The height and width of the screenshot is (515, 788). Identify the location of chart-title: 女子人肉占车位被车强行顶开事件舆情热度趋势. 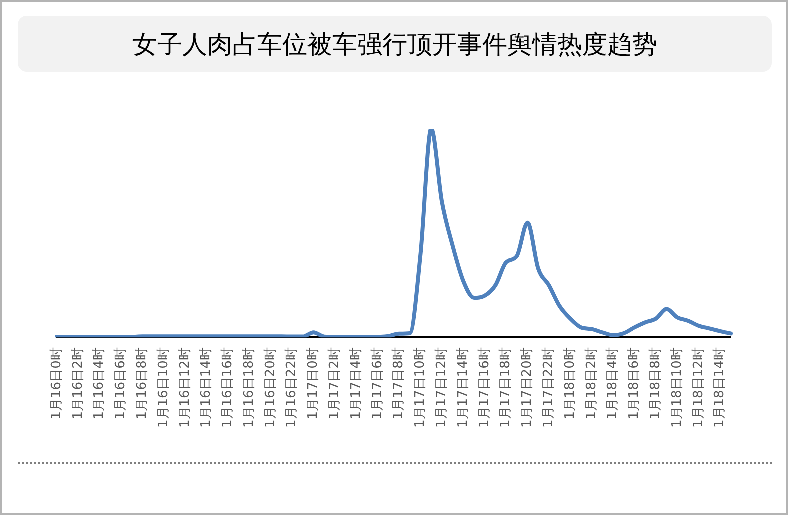
(395, 44).